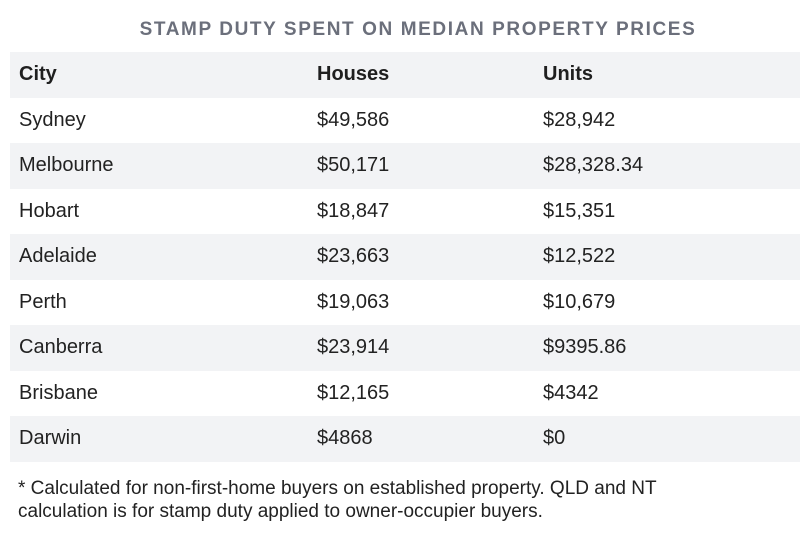 The width and height of the screenshot is (800, 534). What do you see at coordinates (353, 119) in the screenshot?
I see `cell-houses: $49,586` at bounding box center [353, 119].